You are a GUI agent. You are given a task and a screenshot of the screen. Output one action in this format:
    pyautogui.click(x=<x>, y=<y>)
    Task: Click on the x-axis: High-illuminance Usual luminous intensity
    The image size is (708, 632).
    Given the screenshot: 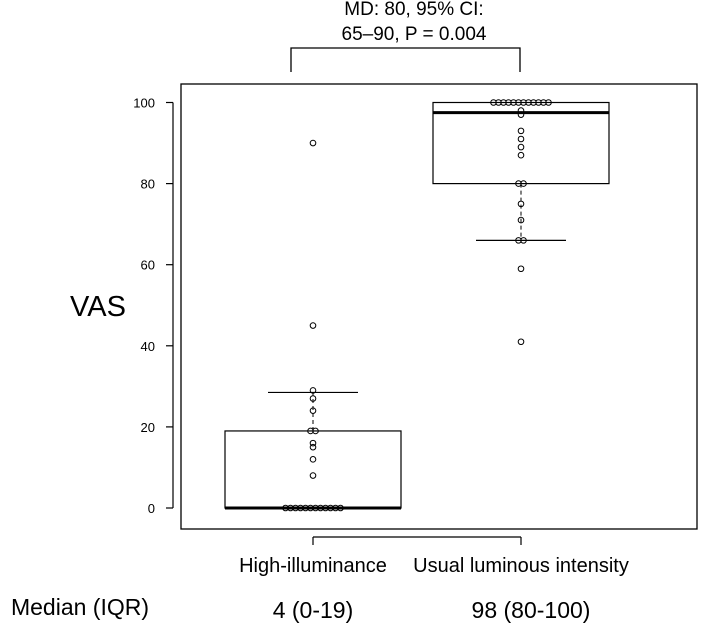 What is the action you would take?
    pyautogui.click(x=434, y=556)
    